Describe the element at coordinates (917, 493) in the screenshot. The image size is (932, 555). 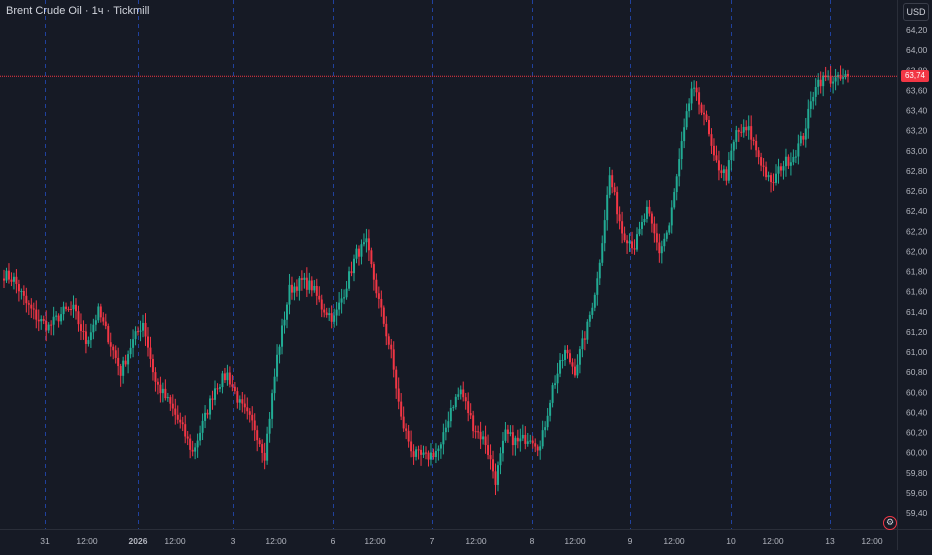
I see `y-tick-label: 59,60` at that location.